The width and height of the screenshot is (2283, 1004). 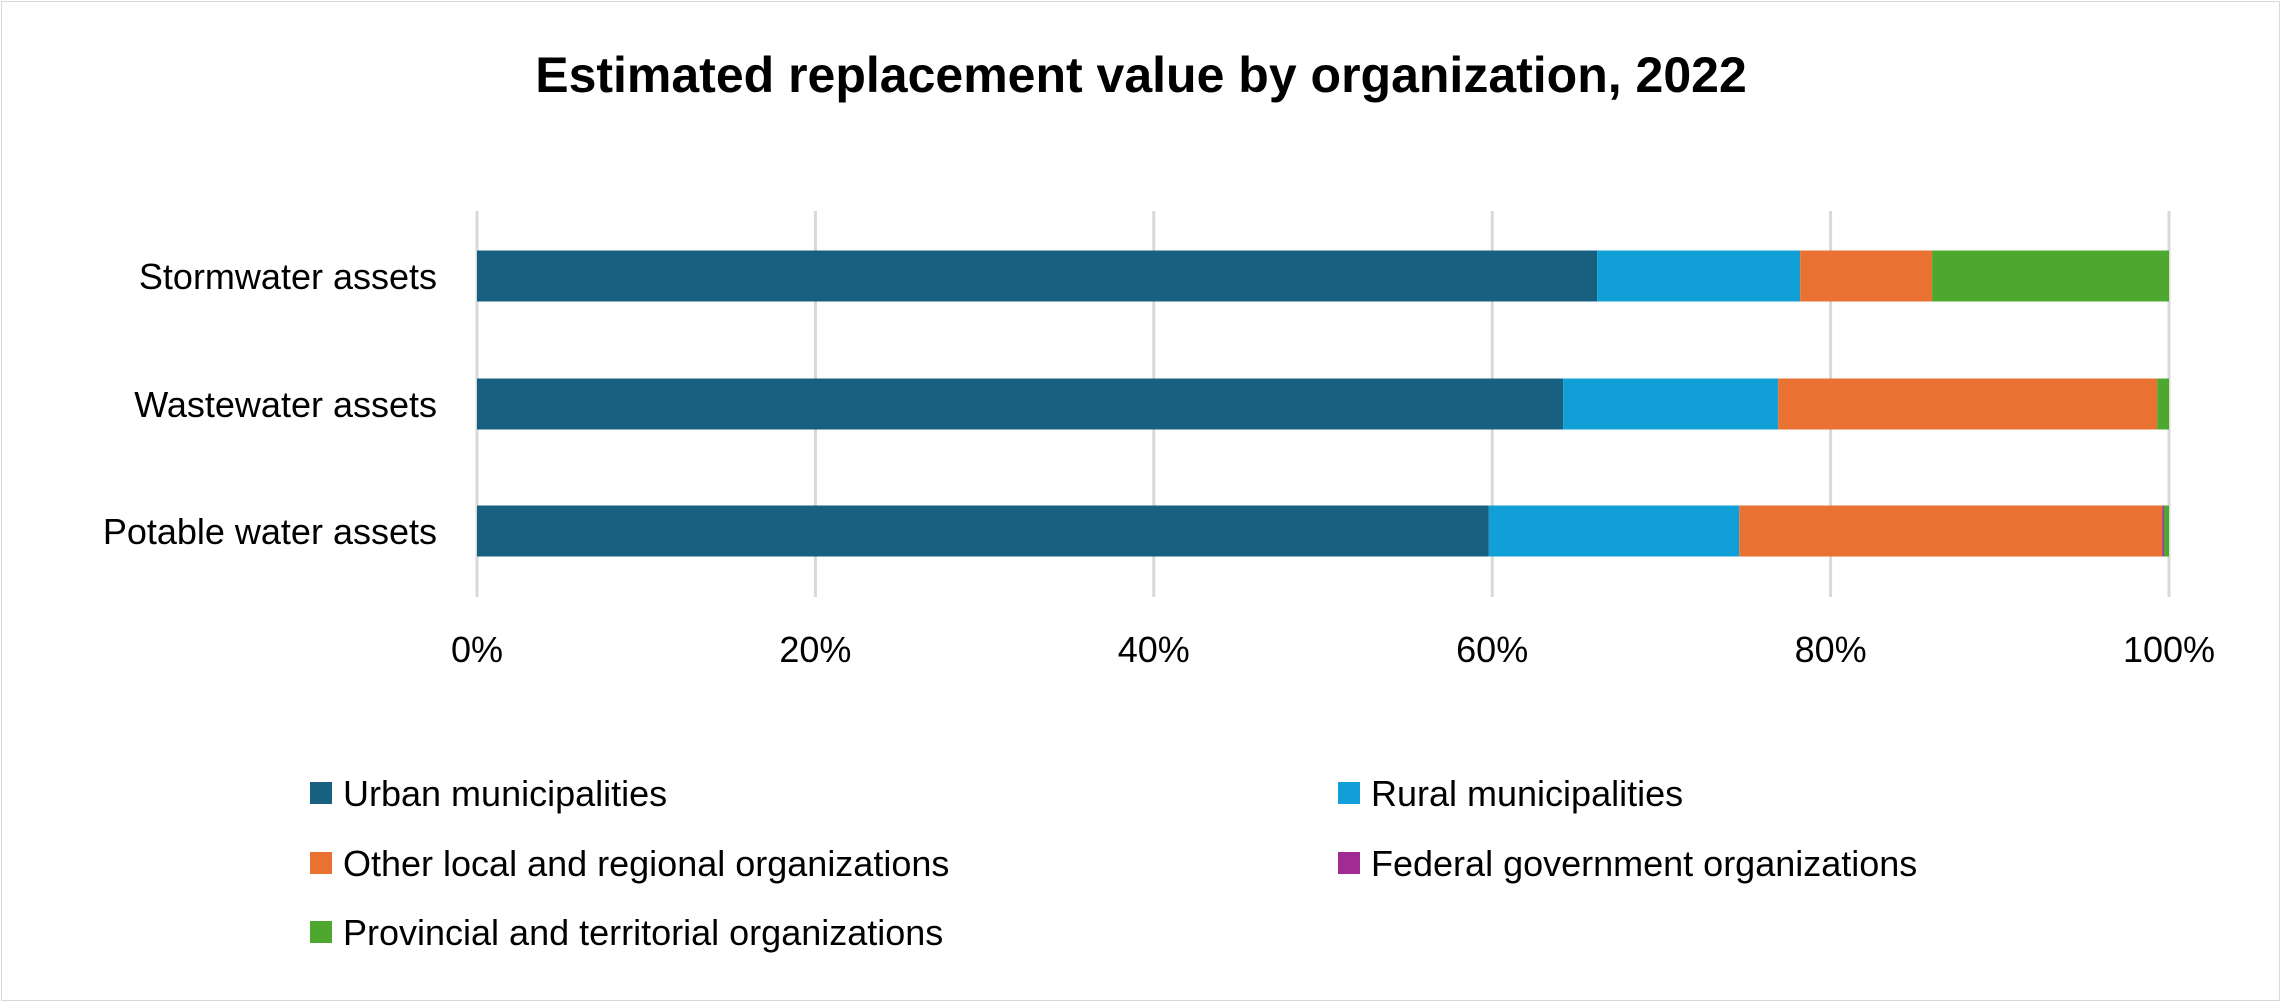 I want to click on y-category-label: Wastewater assets, so click(x=285, y=404).